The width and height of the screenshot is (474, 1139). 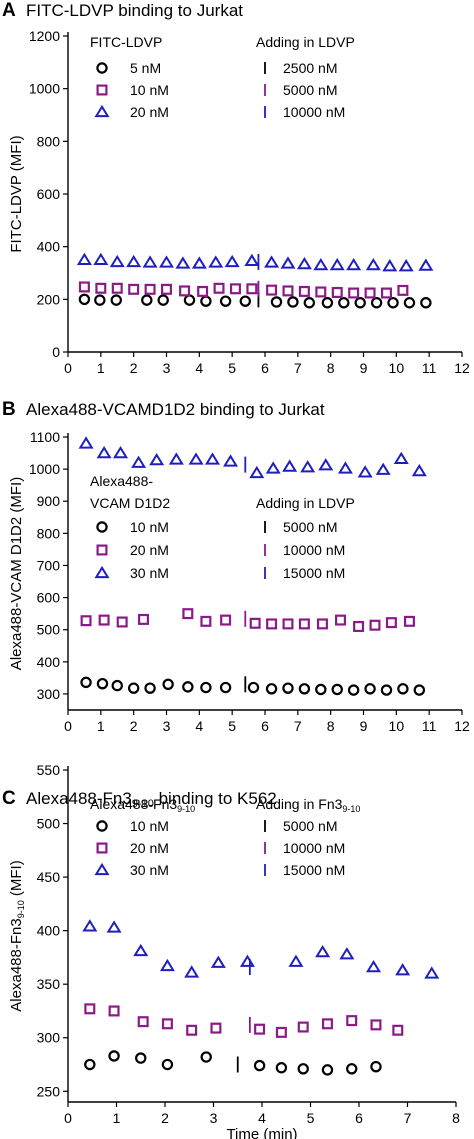 What do you see at coordinates (16, 193) in the screenshot?
I see `y-axis-label: FITC-LDVP (MFI)` at bounding box center [16, 193].